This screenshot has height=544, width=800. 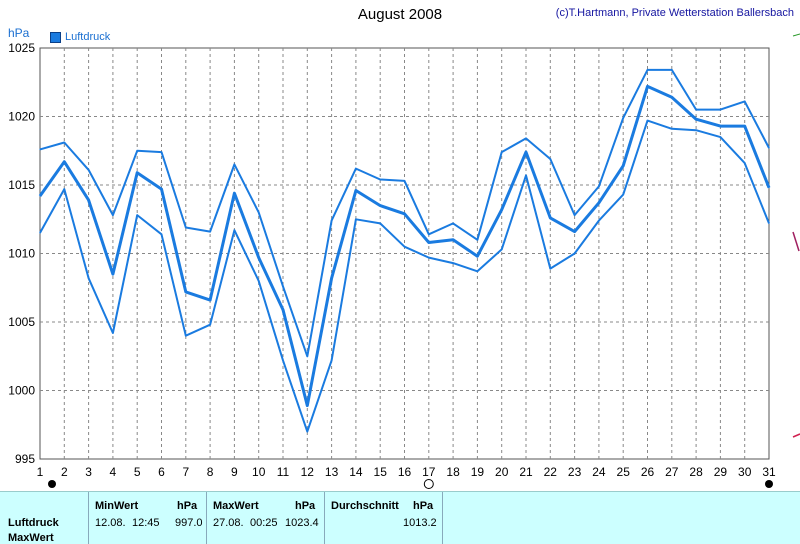 What do you see at coordinates (21, 48) in the screenshot?
I see `y-tick-label: 1025` at bounding box center [21, 48].